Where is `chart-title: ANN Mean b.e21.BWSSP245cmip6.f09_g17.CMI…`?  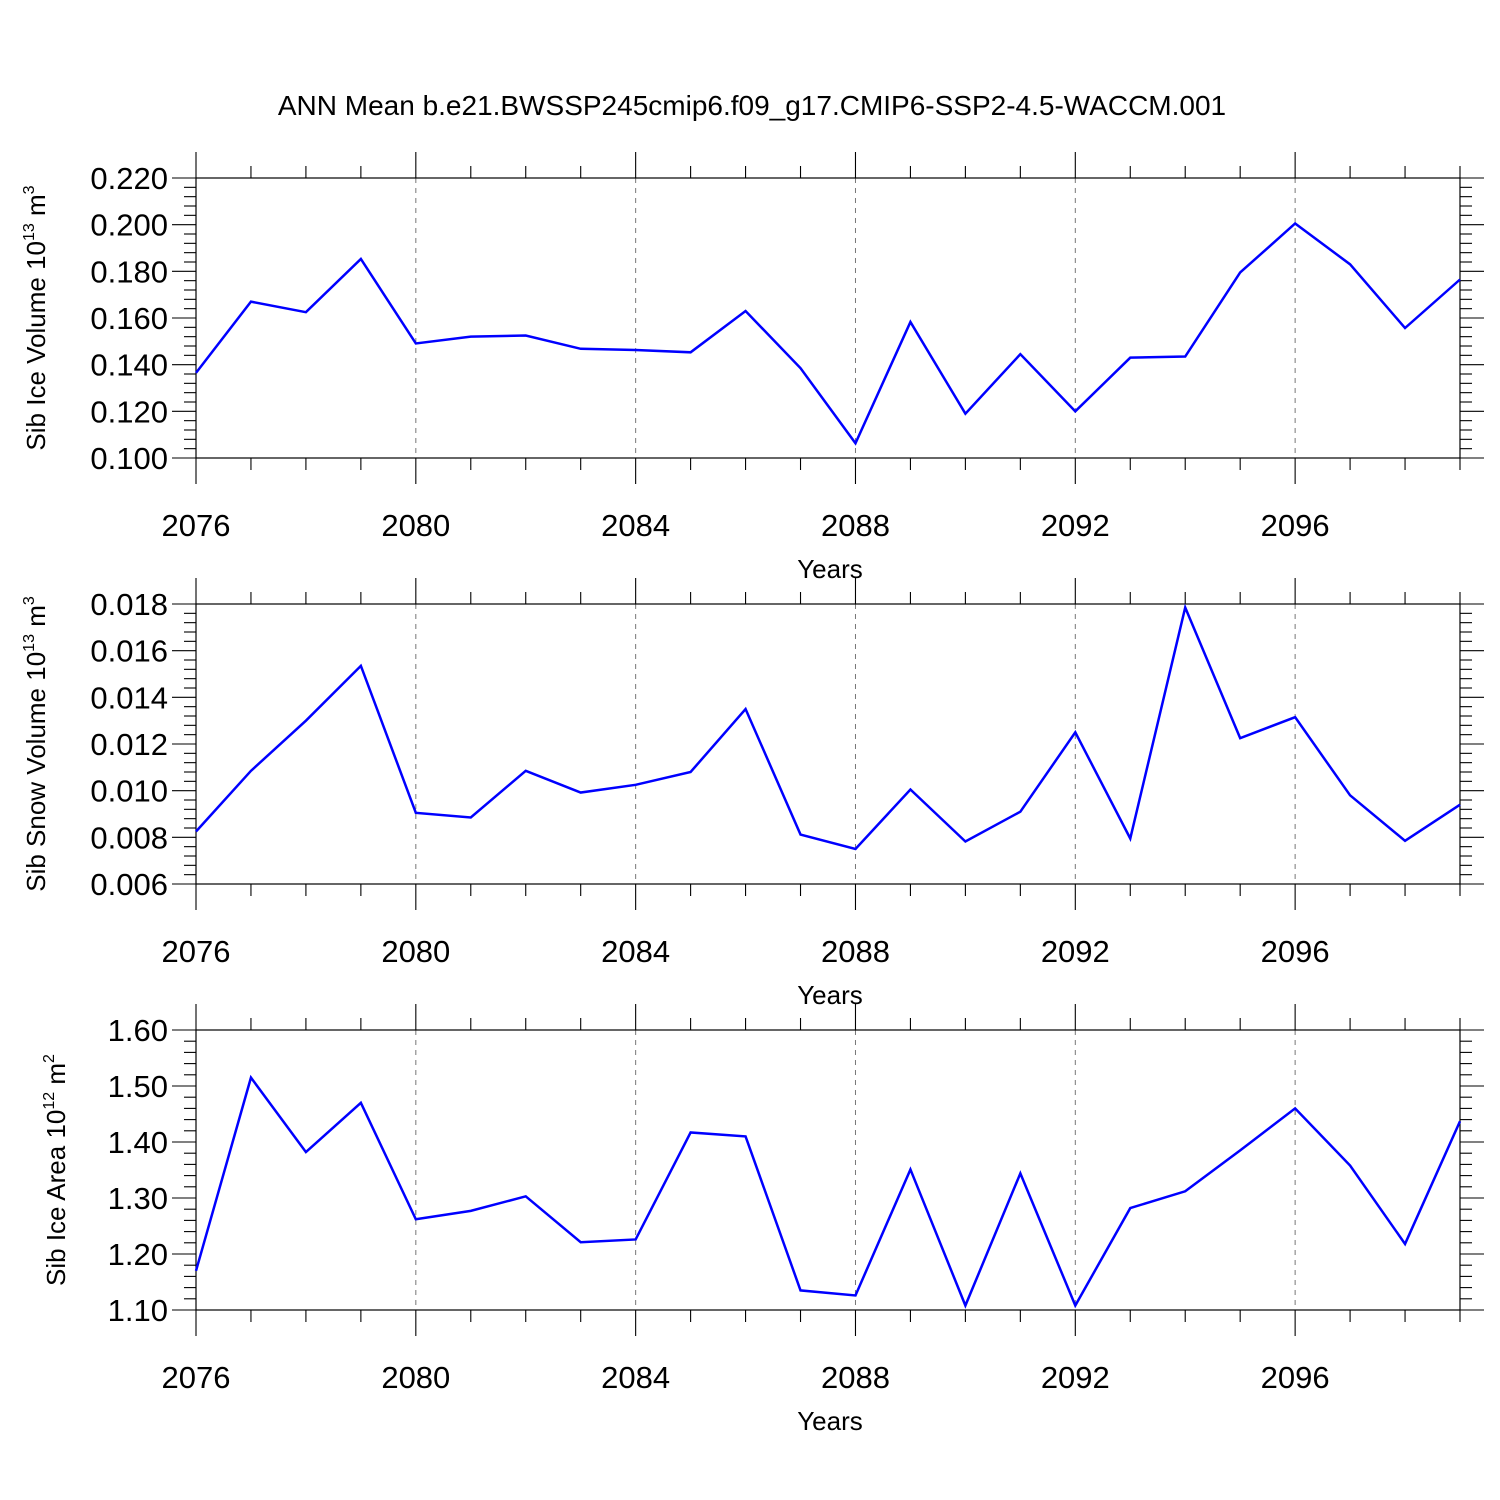
chart-title: ANN Mean b.e21.BWSSP245cmip6.f09_g17.CMI… is located at coordinates (752, 105).